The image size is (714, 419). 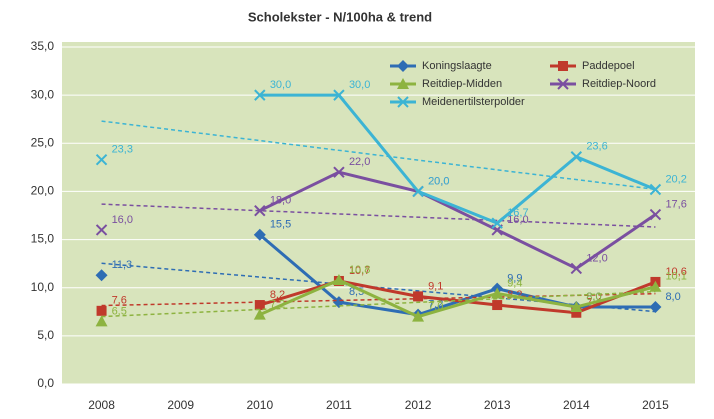 I want to click on data-label: 8,2, so click(x=277, y=295).